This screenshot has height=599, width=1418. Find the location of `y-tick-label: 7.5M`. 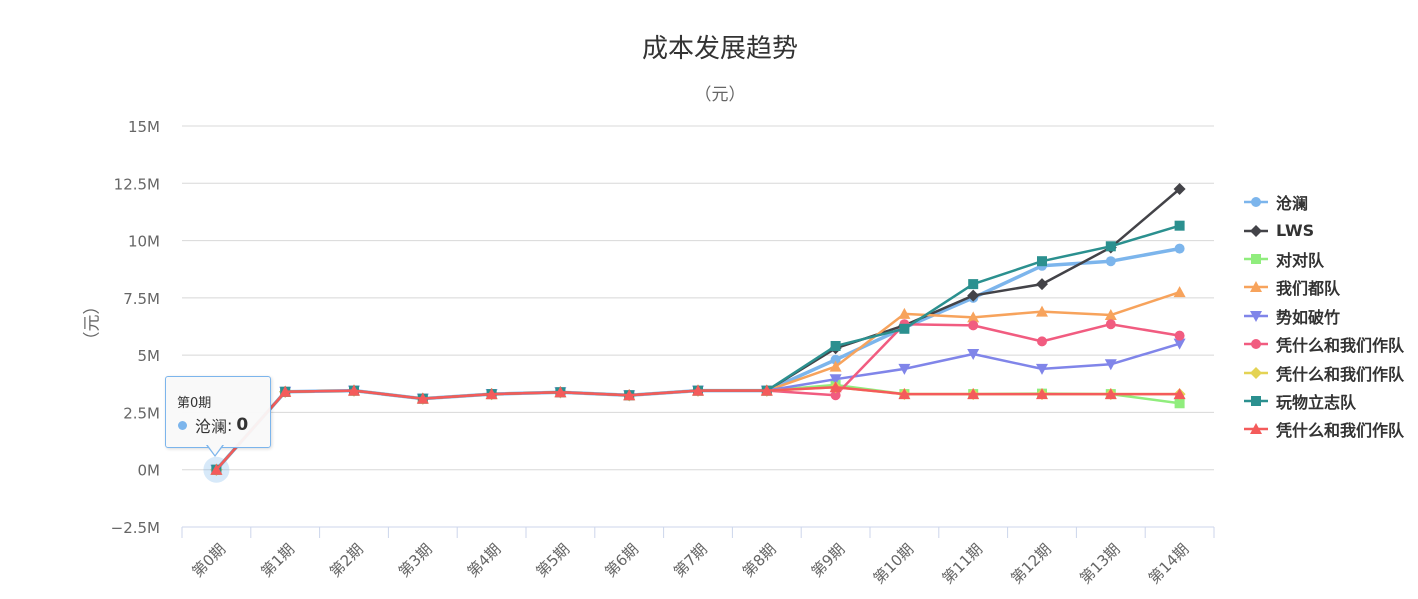

y-tick-label: 7.5M is located at coordinates (141, 299).